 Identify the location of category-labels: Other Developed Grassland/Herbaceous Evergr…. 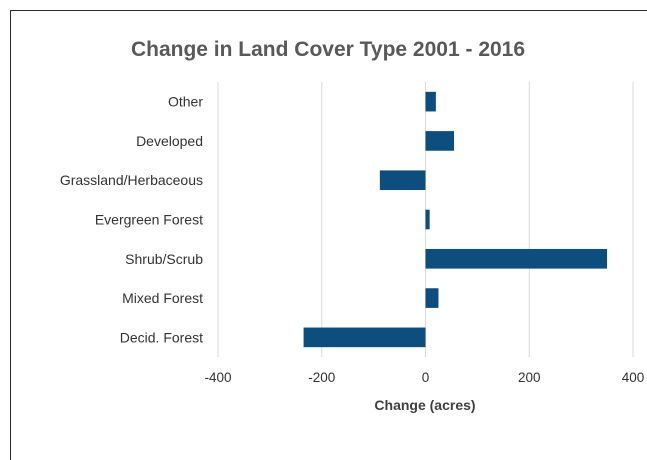
(132, 220).